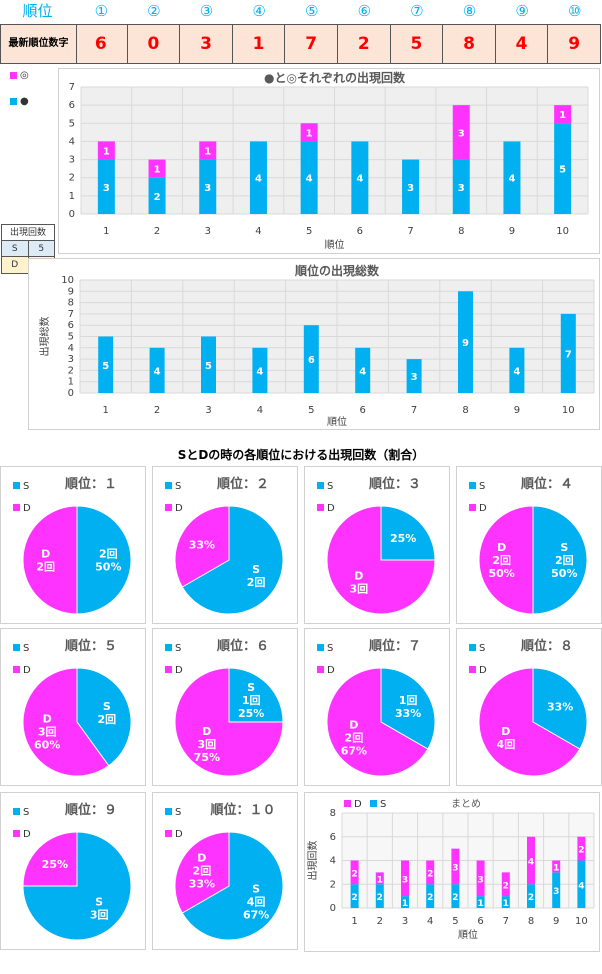 The height and width of the screenshot is (974, 602). I want to click on pie-title: 順位：７, so click(395, 646).